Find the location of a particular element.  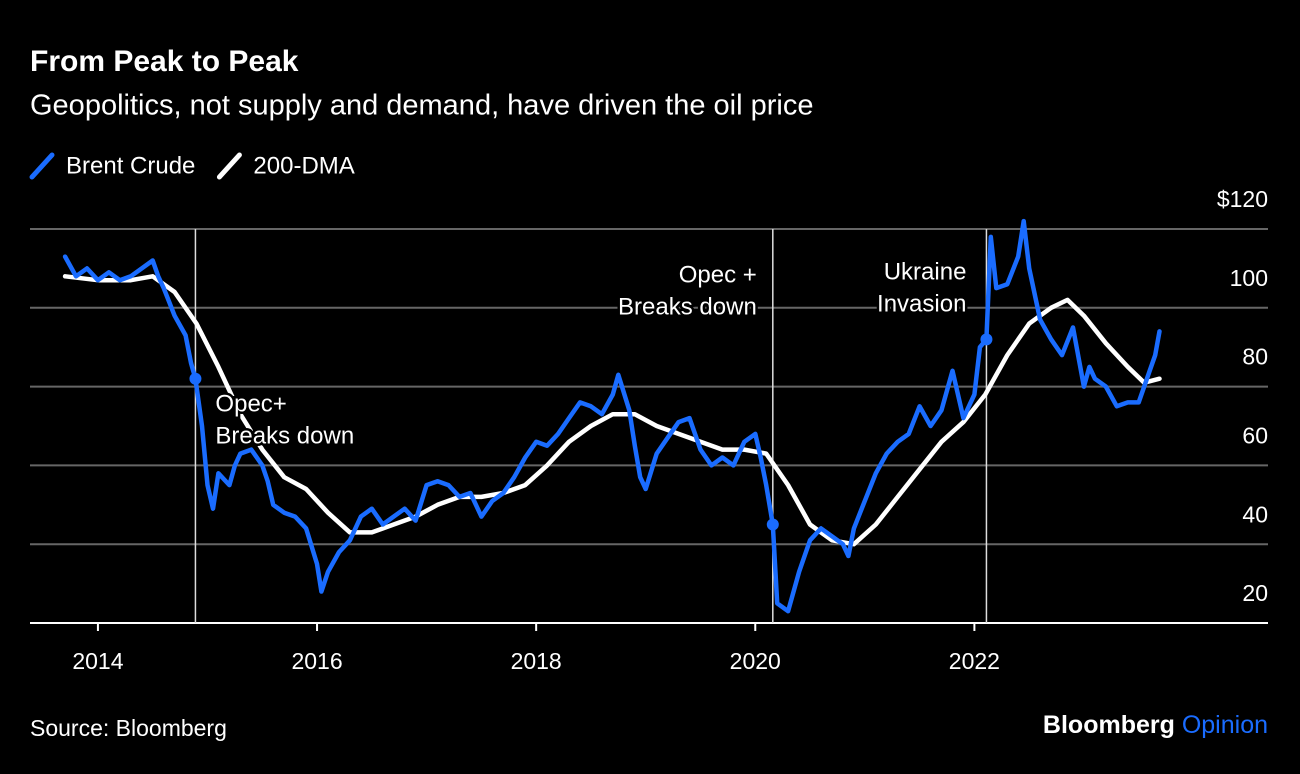

brand: Bloomberg Opinion is located at coordinates (1155, 725).